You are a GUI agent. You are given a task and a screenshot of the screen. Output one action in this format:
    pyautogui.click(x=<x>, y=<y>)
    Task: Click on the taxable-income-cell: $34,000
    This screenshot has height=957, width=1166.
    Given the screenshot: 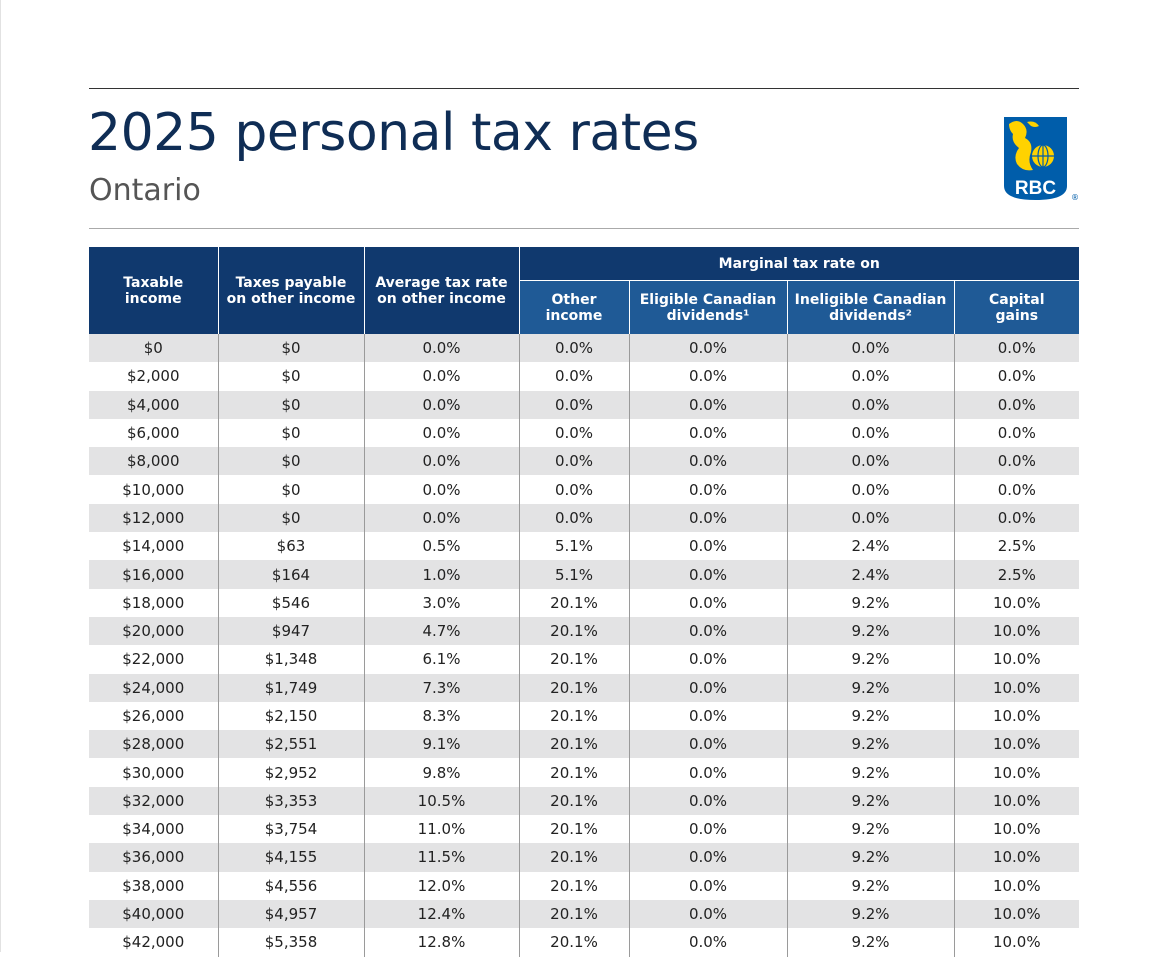 What is the action you would take?
    pyautogui.click(x=154, y=829)
    